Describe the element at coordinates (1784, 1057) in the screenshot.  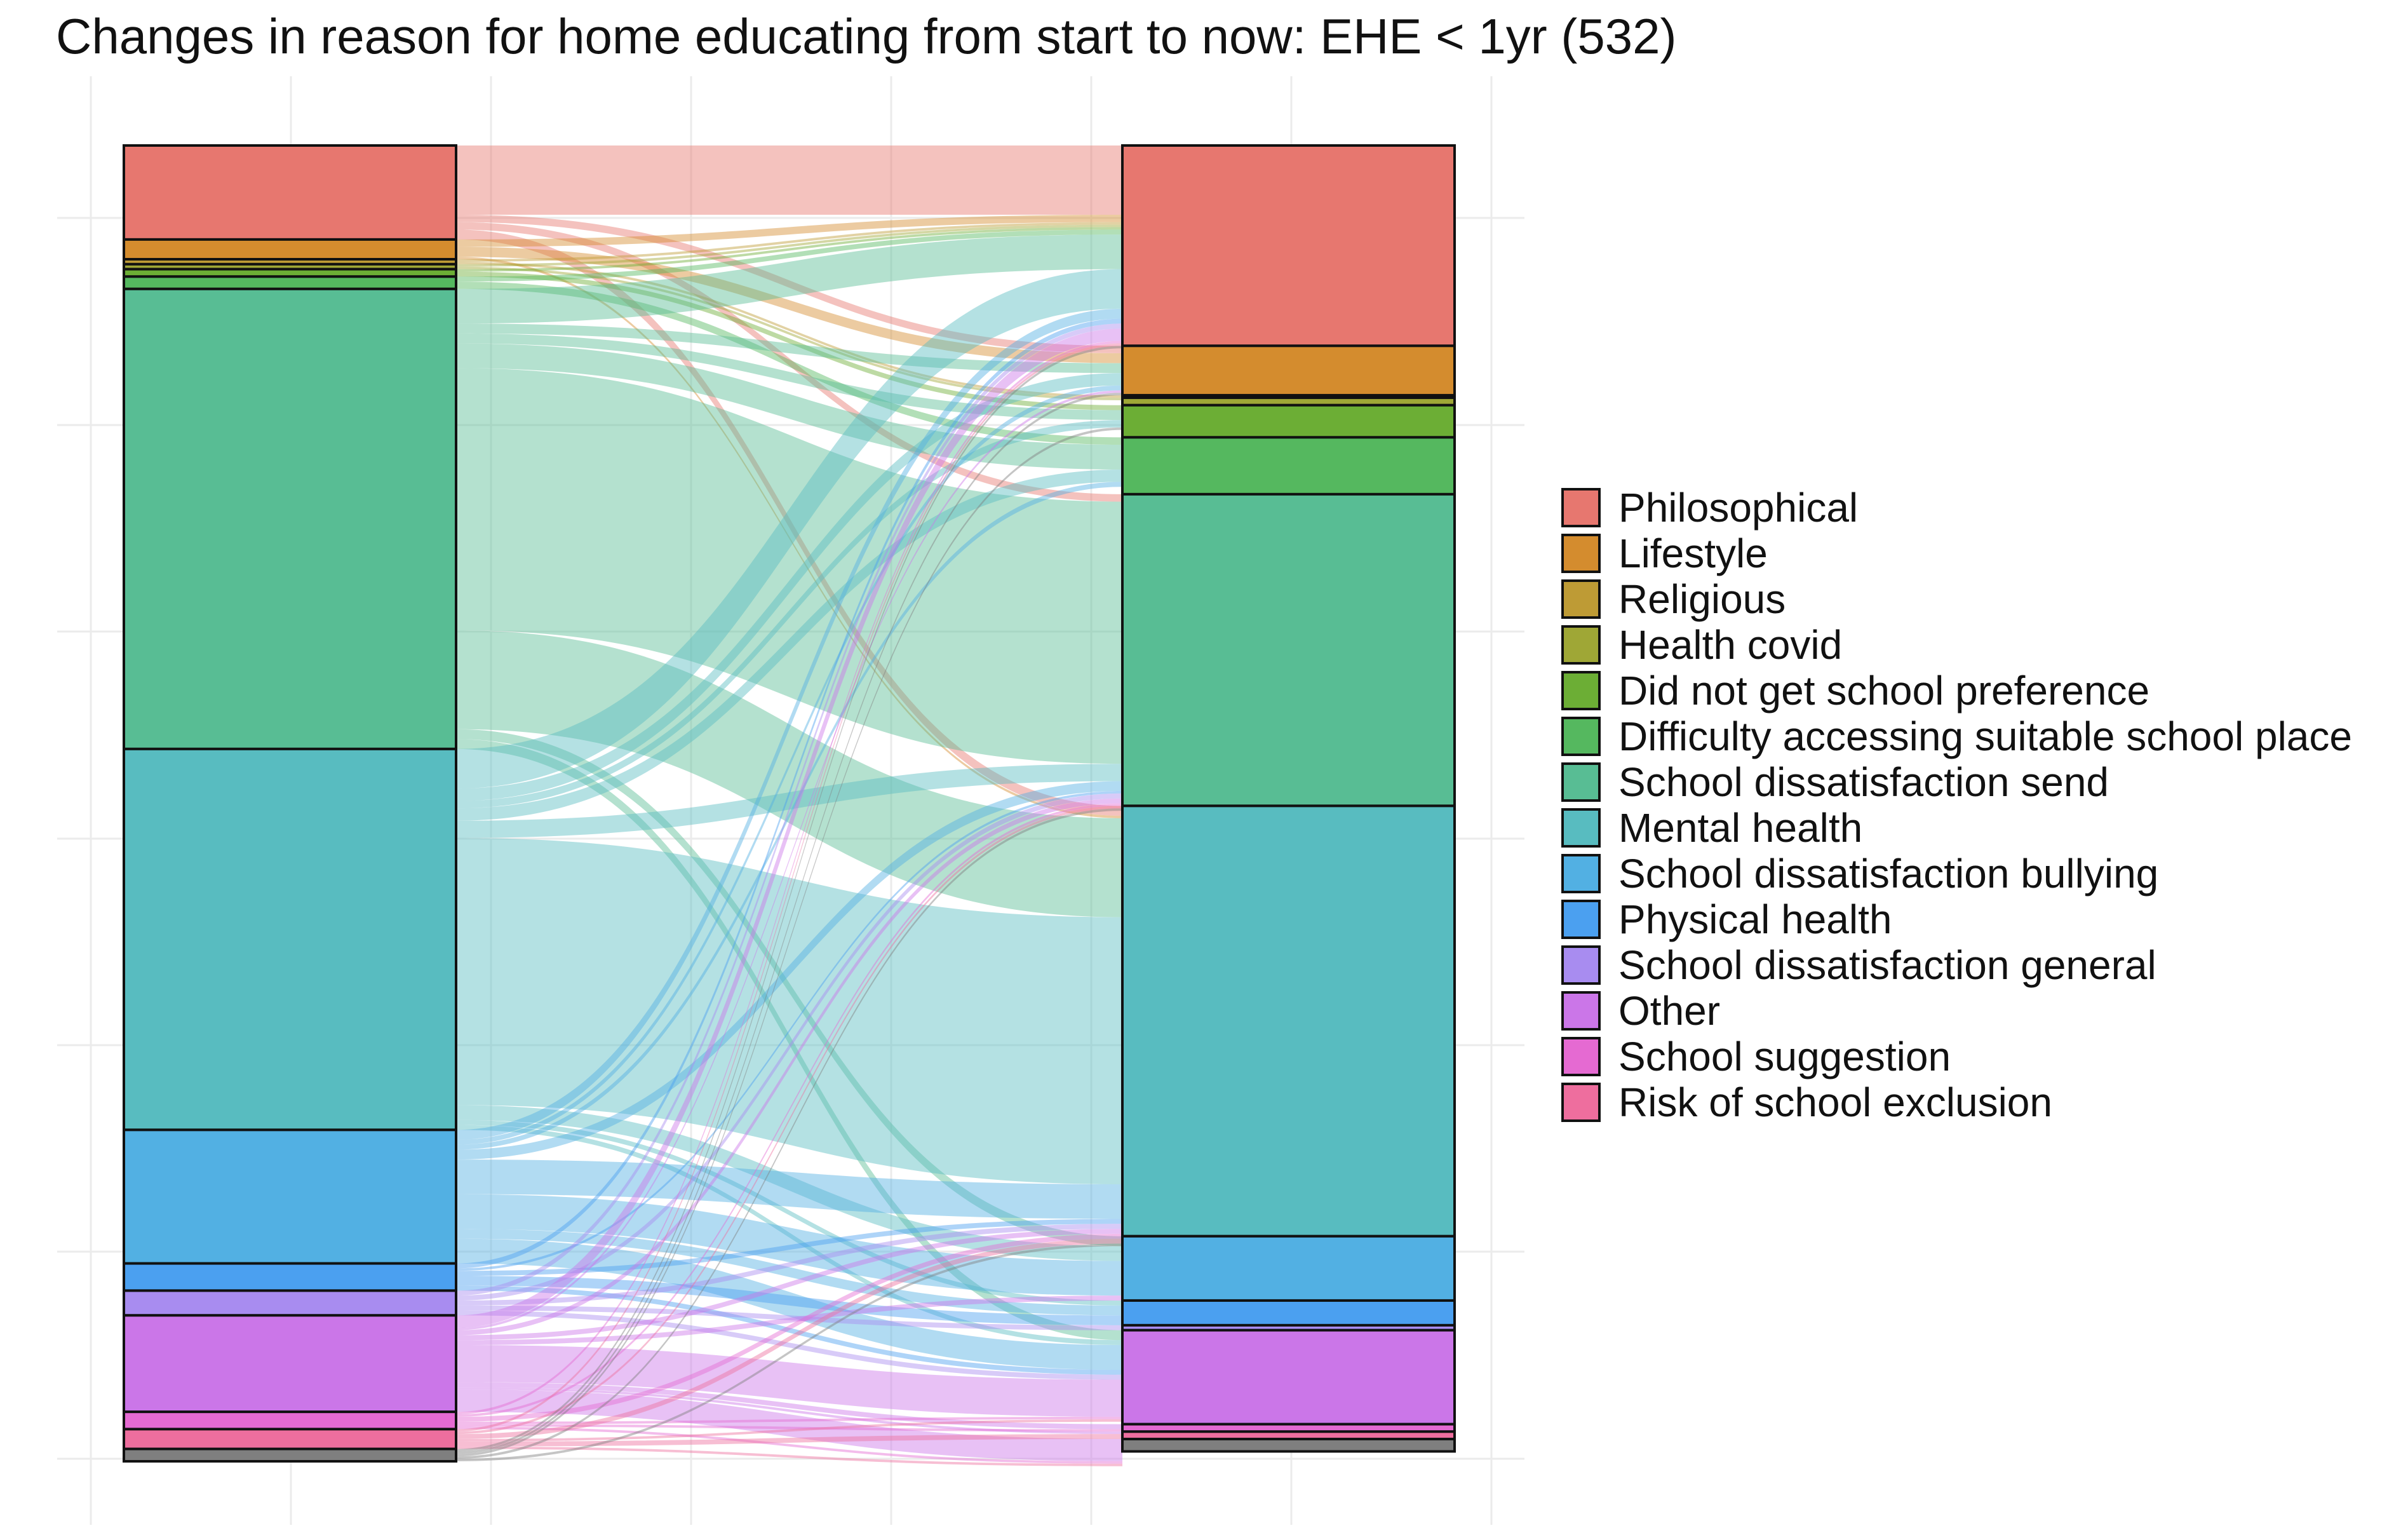
I see `legend-label: School suggestion` at that location.